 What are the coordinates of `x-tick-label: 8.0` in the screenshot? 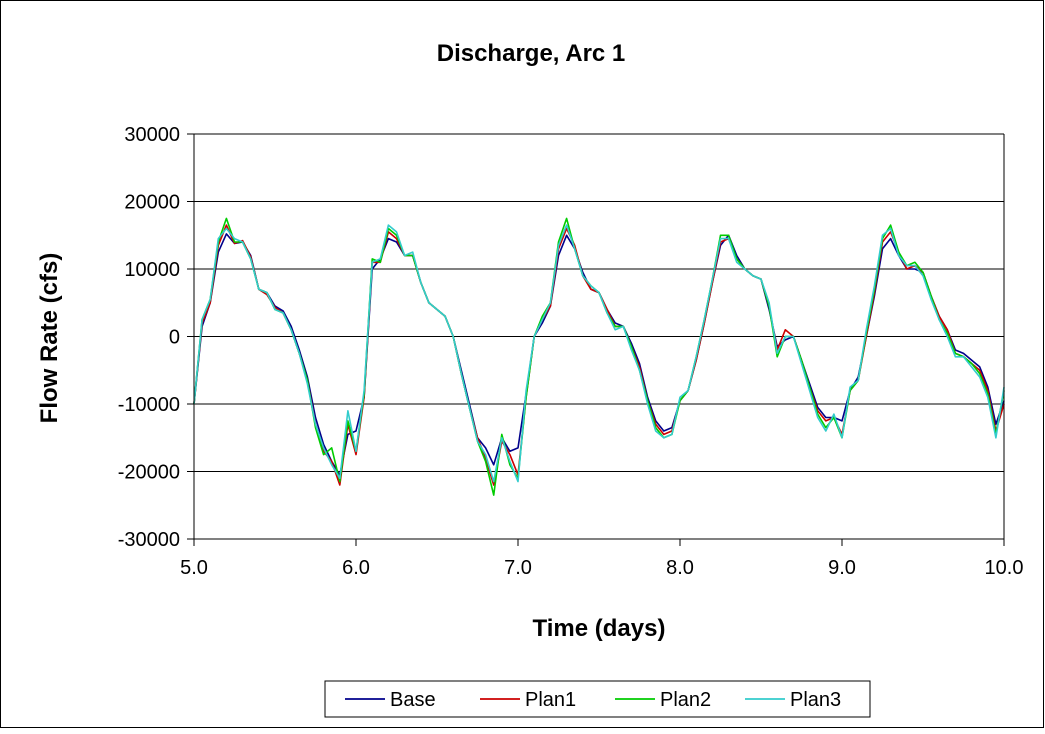 It's located at (680, 568).